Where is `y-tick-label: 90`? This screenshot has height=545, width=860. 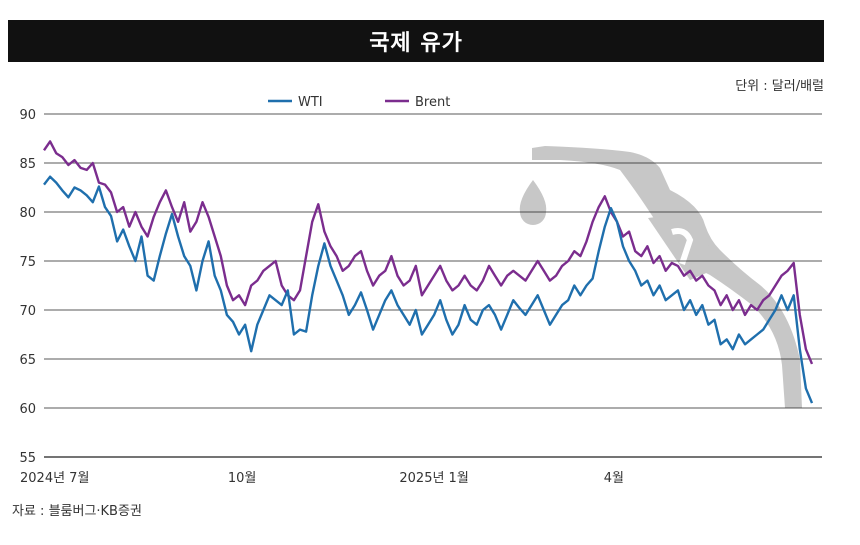 y-tick-label: 90 is located at coordinates (27, 115).